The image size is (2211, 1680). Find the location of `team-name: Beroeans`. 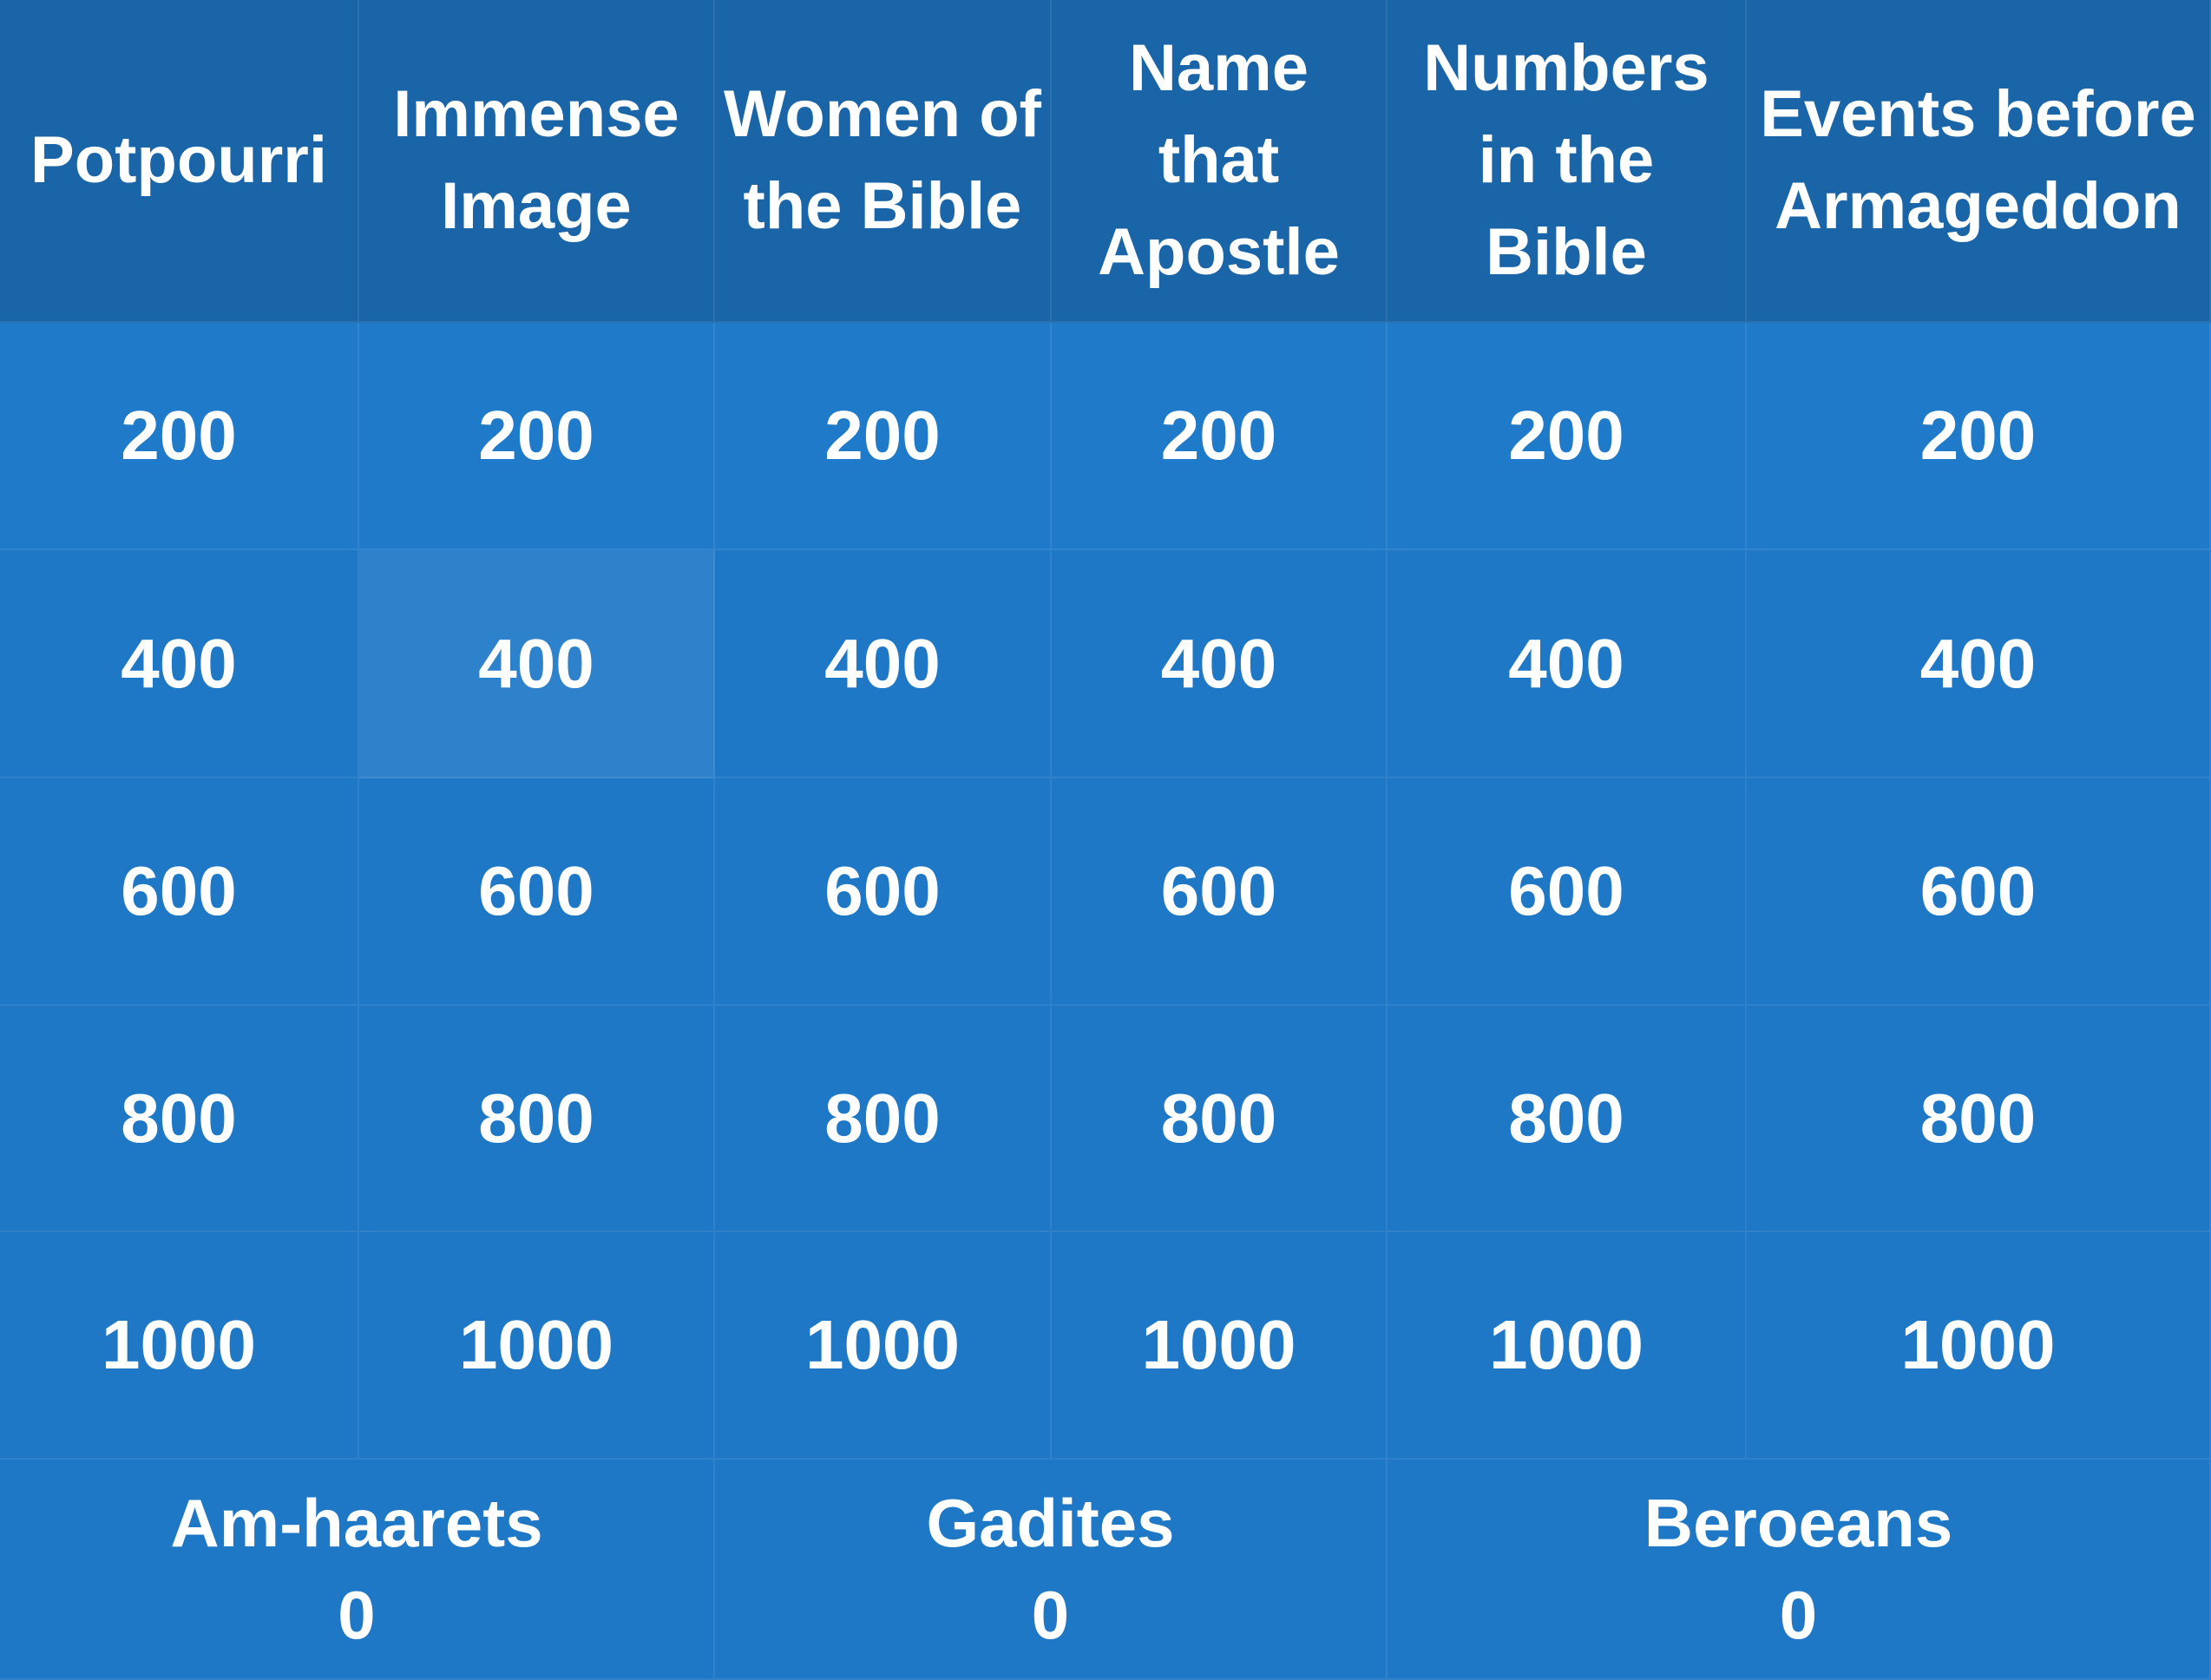

team-name: Beroeans is located at coordinates (1798, 1523).